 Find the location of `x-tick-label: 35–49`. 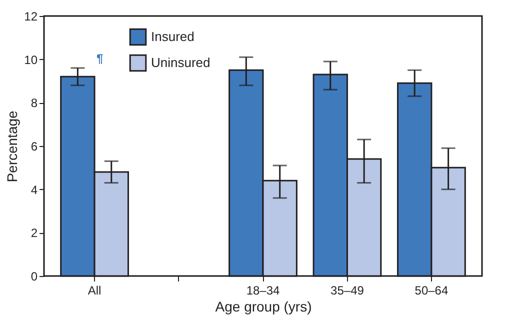

x-tick-label: 35–49 is located at coordinates (347, 291).